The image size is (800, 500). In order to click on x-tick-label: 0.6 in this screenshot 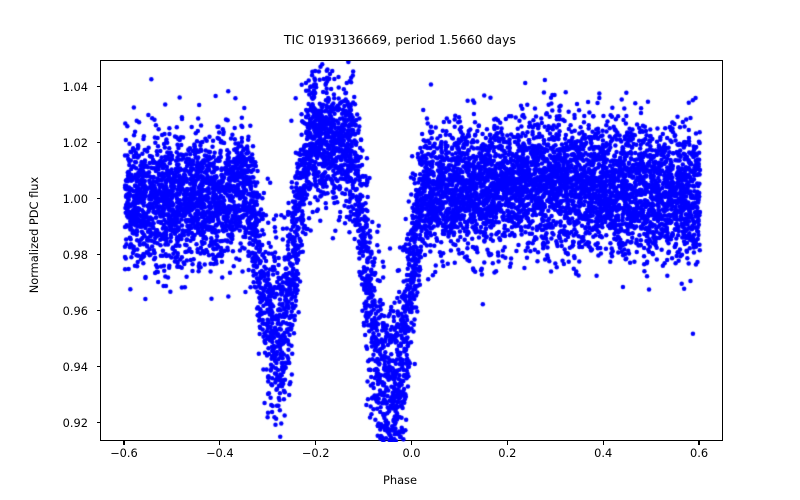, I will do `click(699, 453)`.